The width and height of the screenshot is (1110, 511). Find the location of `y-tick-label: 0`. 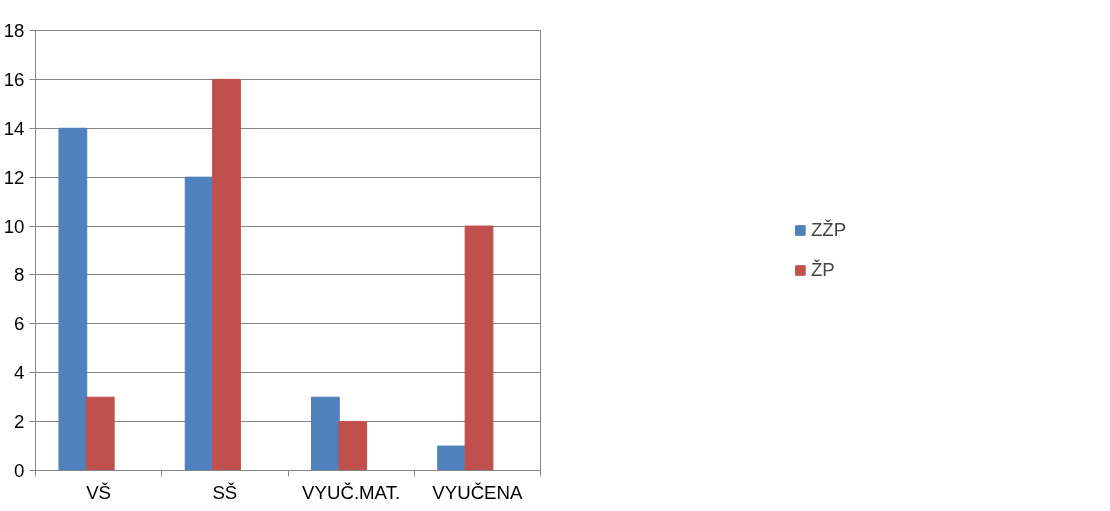

y-tick-label: 0 is located at coordinates (19, 470).